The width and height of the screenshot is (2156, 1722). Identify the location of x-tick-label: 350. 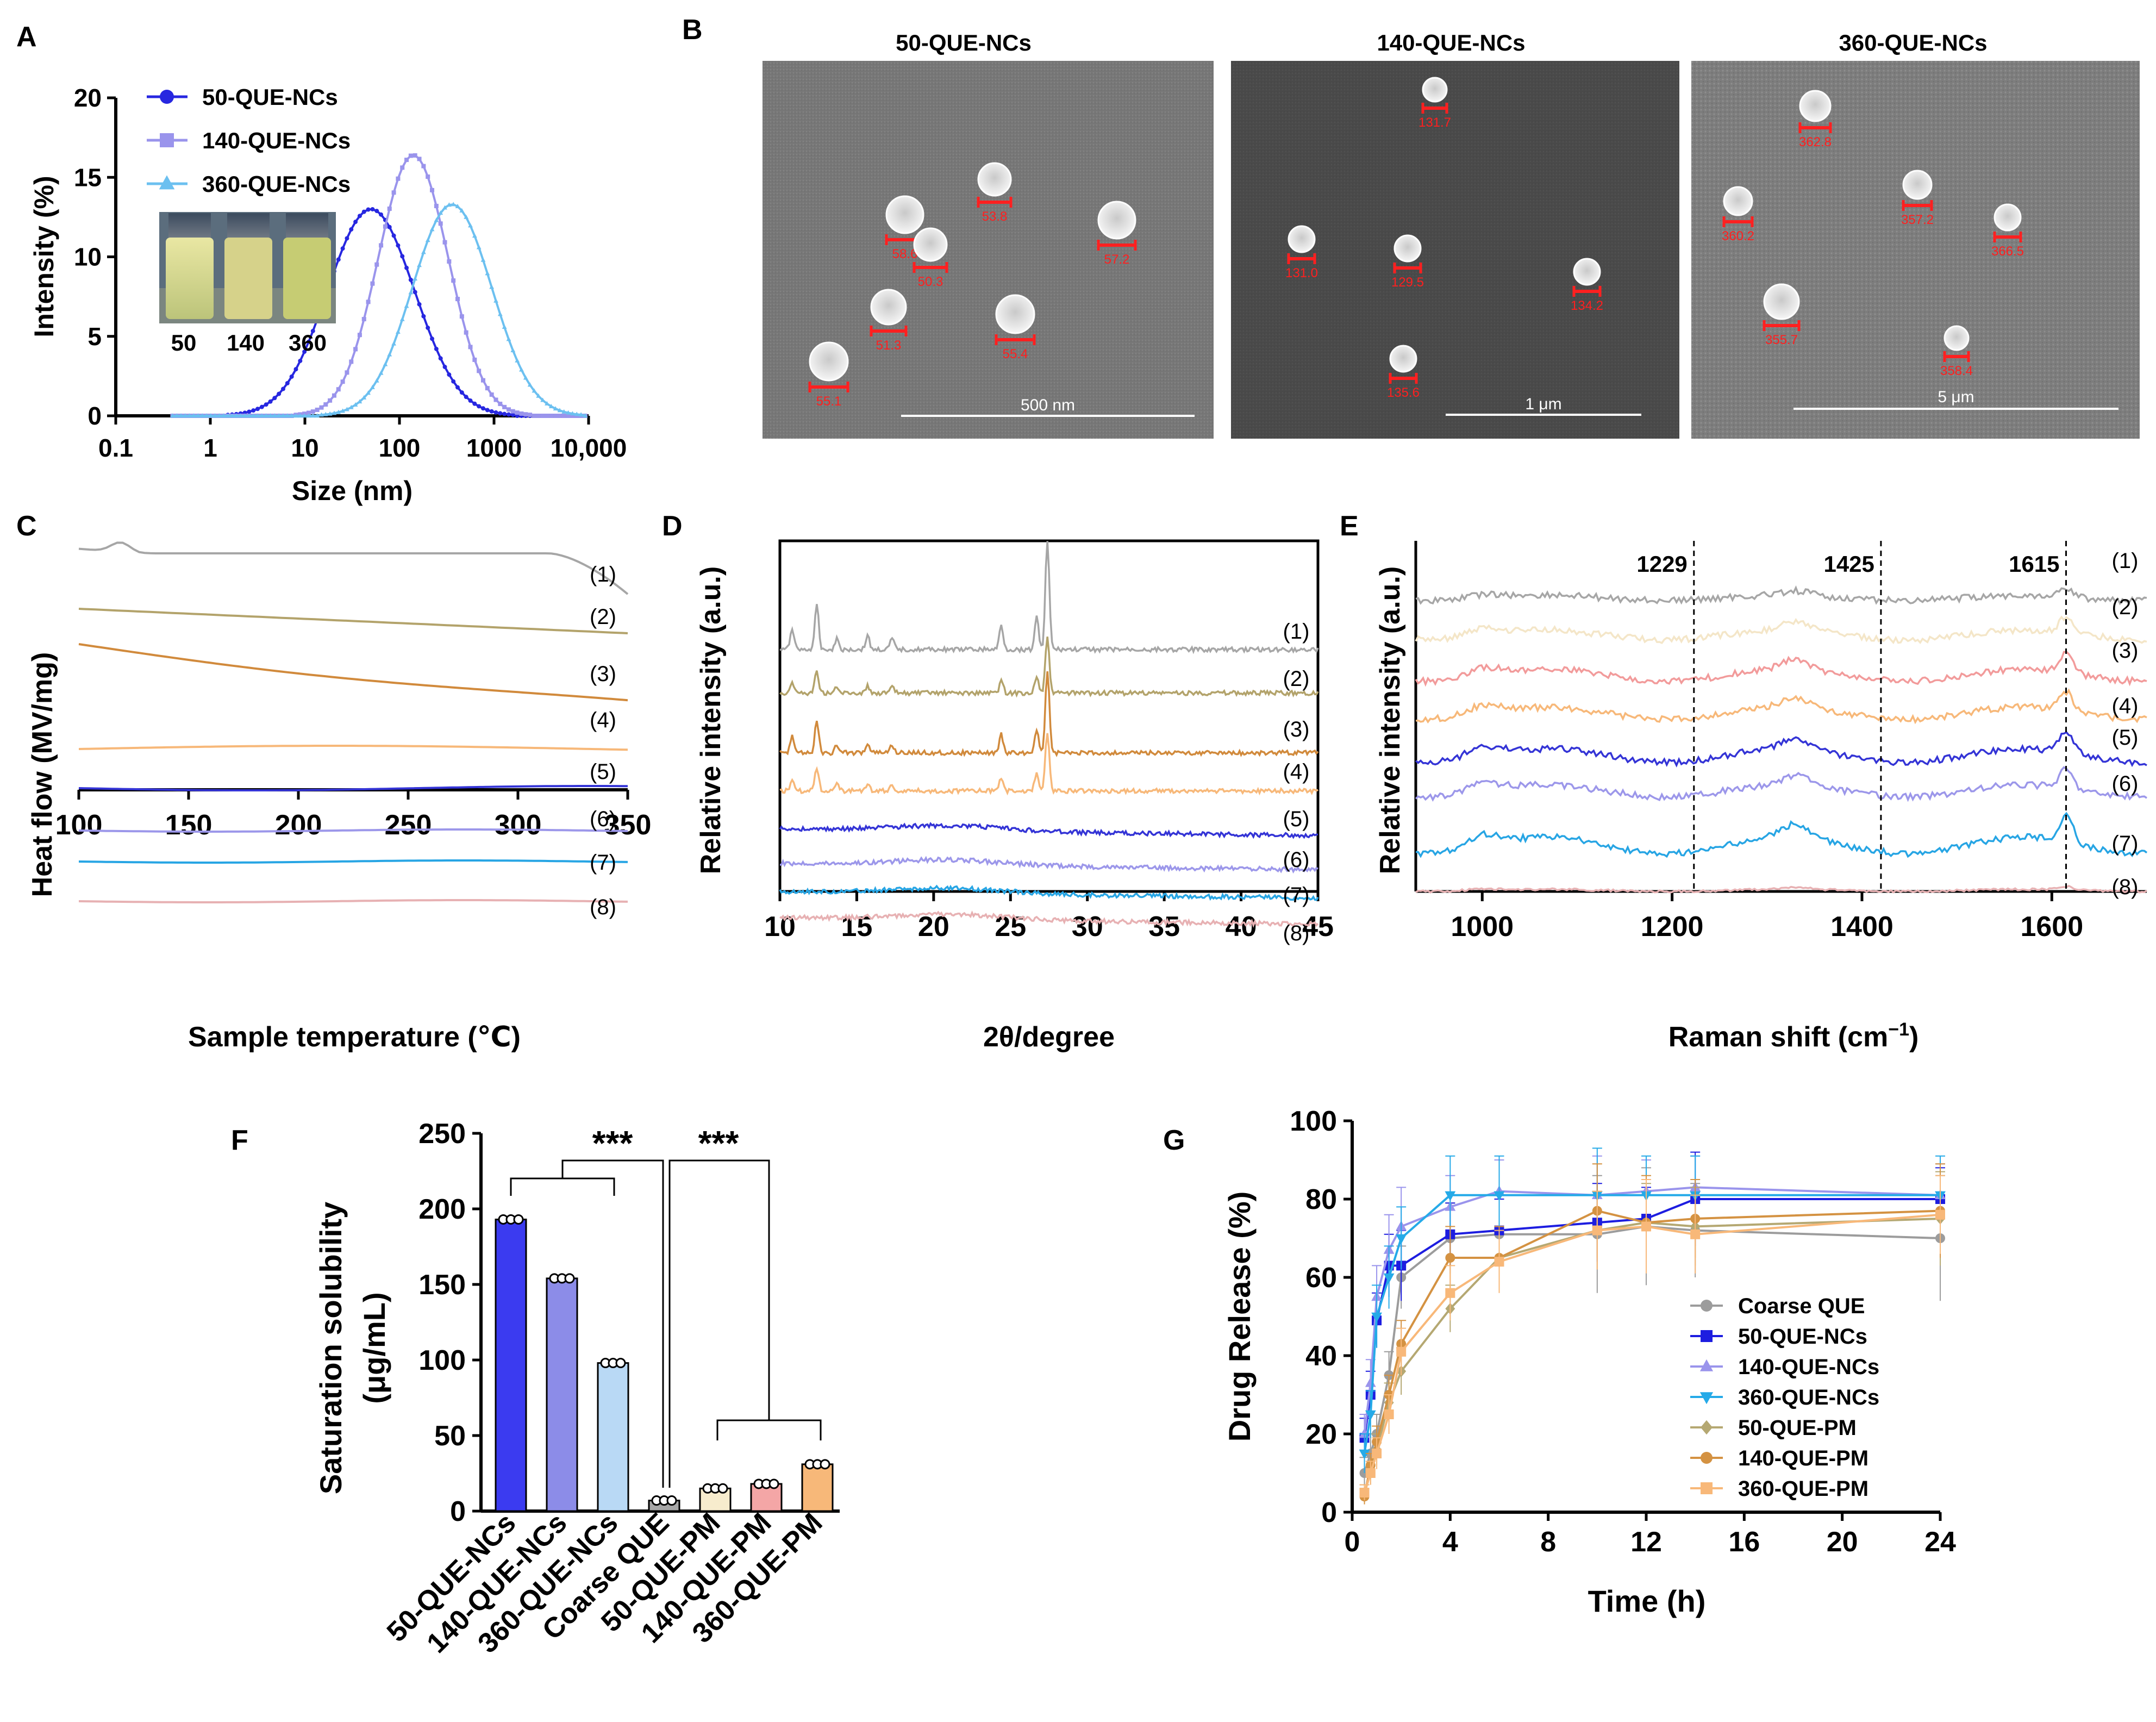
(628, 825).